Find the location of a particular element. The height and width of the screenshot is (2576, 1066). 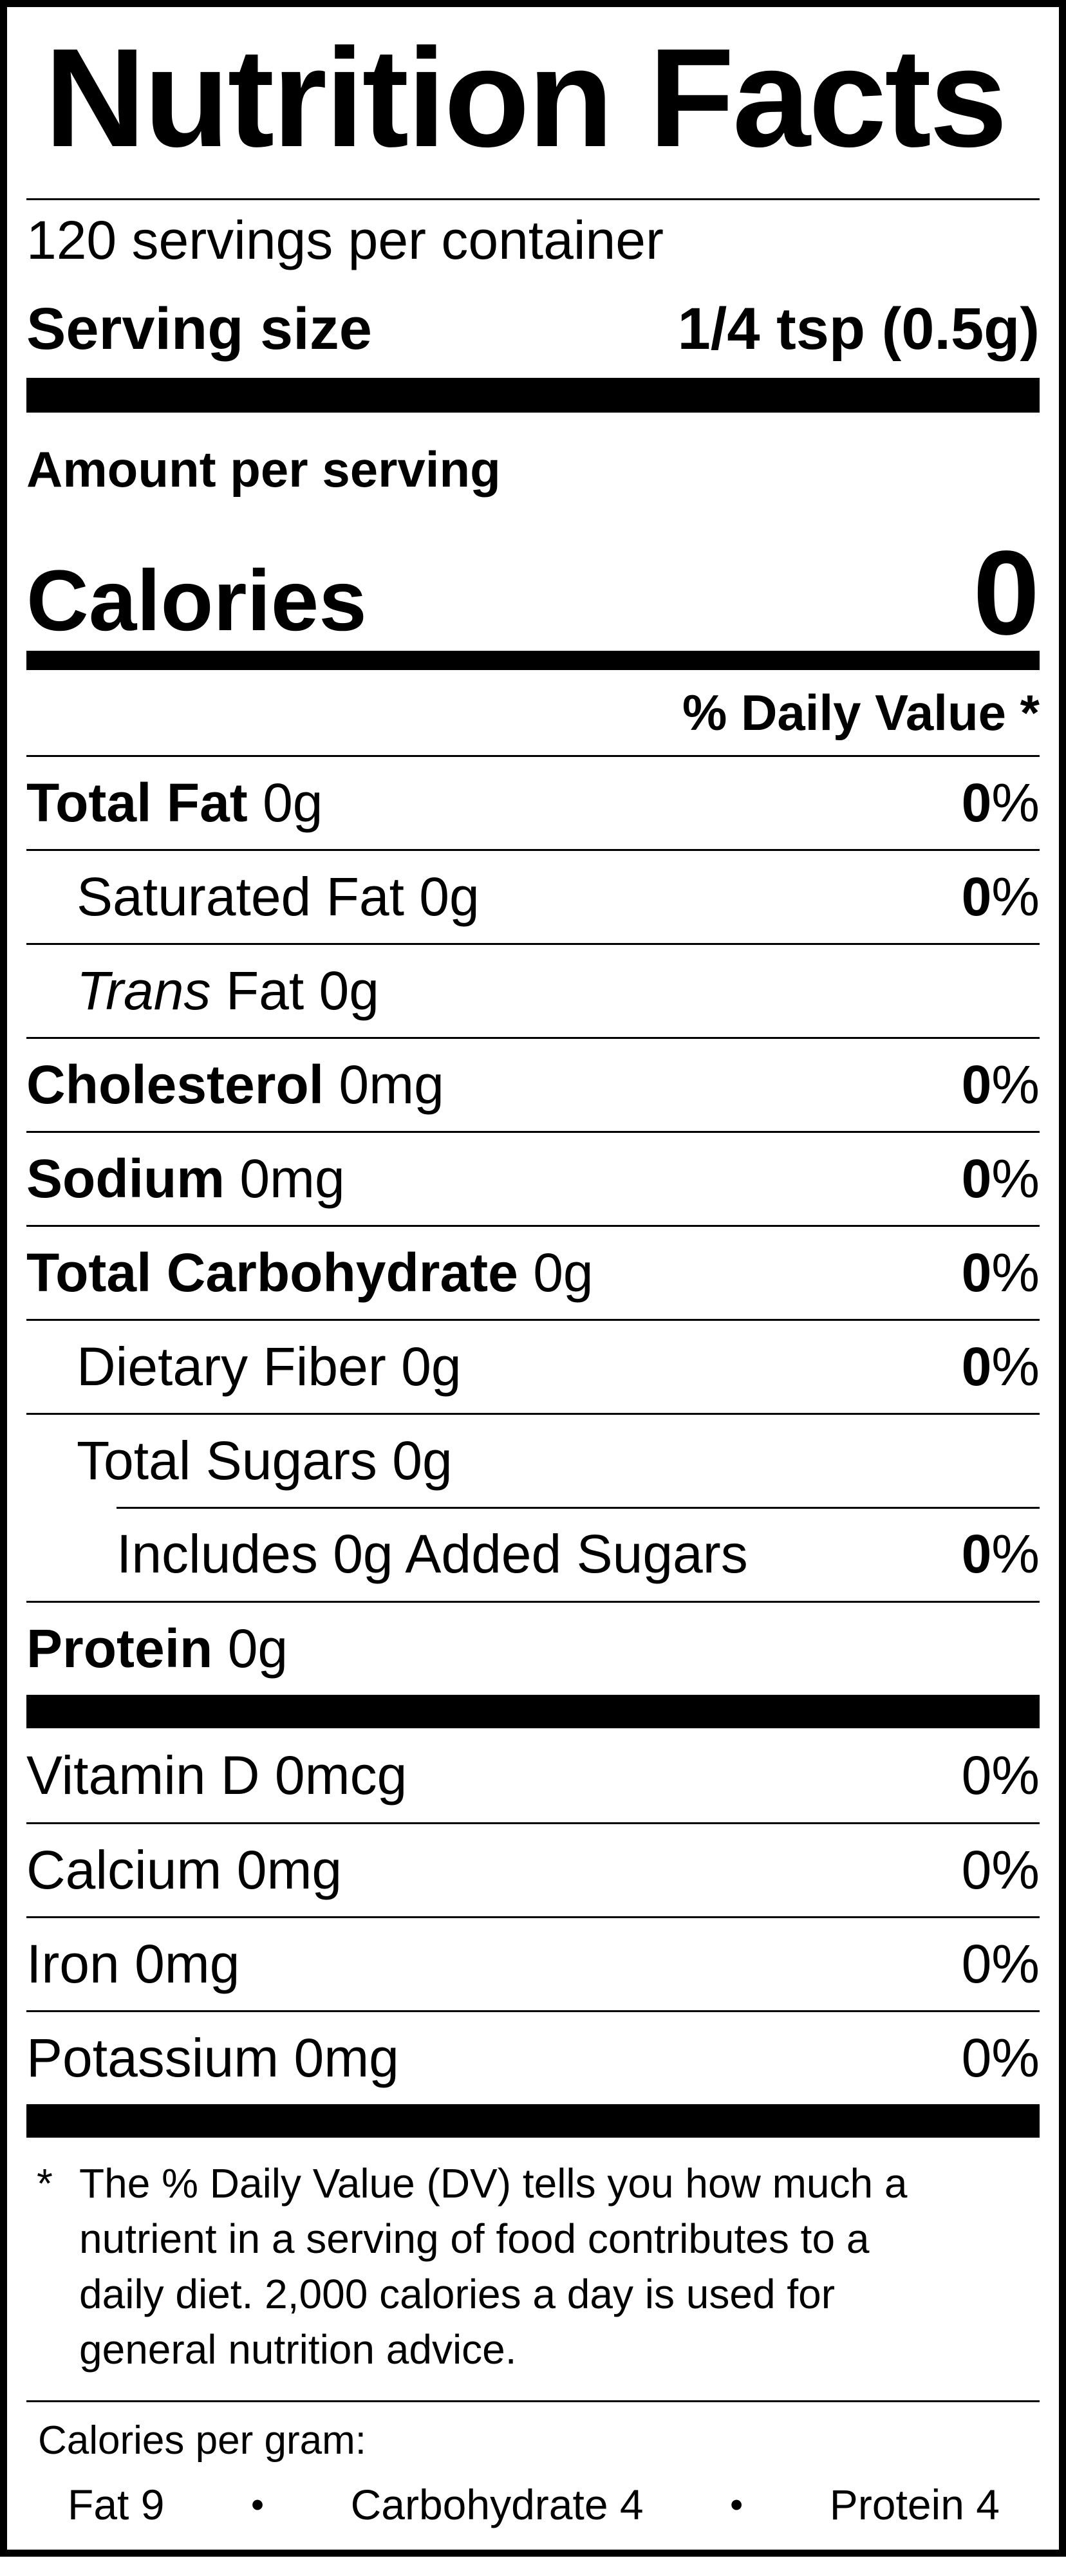

nutrient-label-part: Saturated Fat 0g is located at coordinates (278, 897).